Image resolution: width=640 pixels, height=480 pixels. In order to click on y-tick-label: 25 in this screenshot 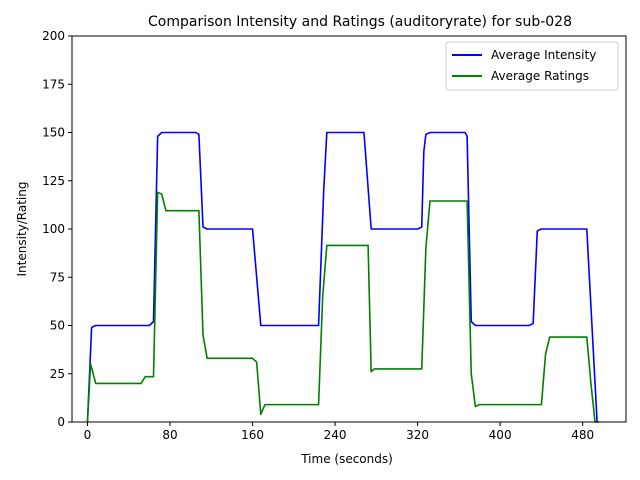, I will do `click(57, 374)`.